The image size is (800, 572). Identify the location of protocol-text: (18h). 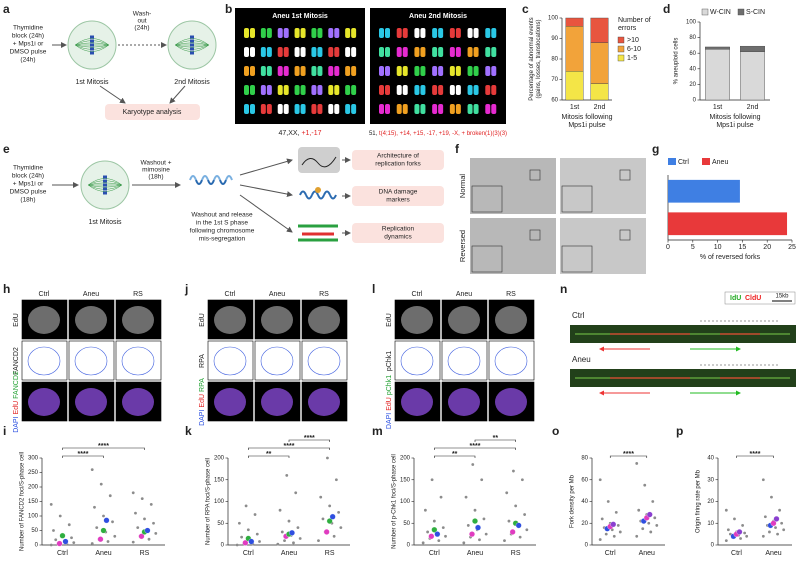
(27, 200).